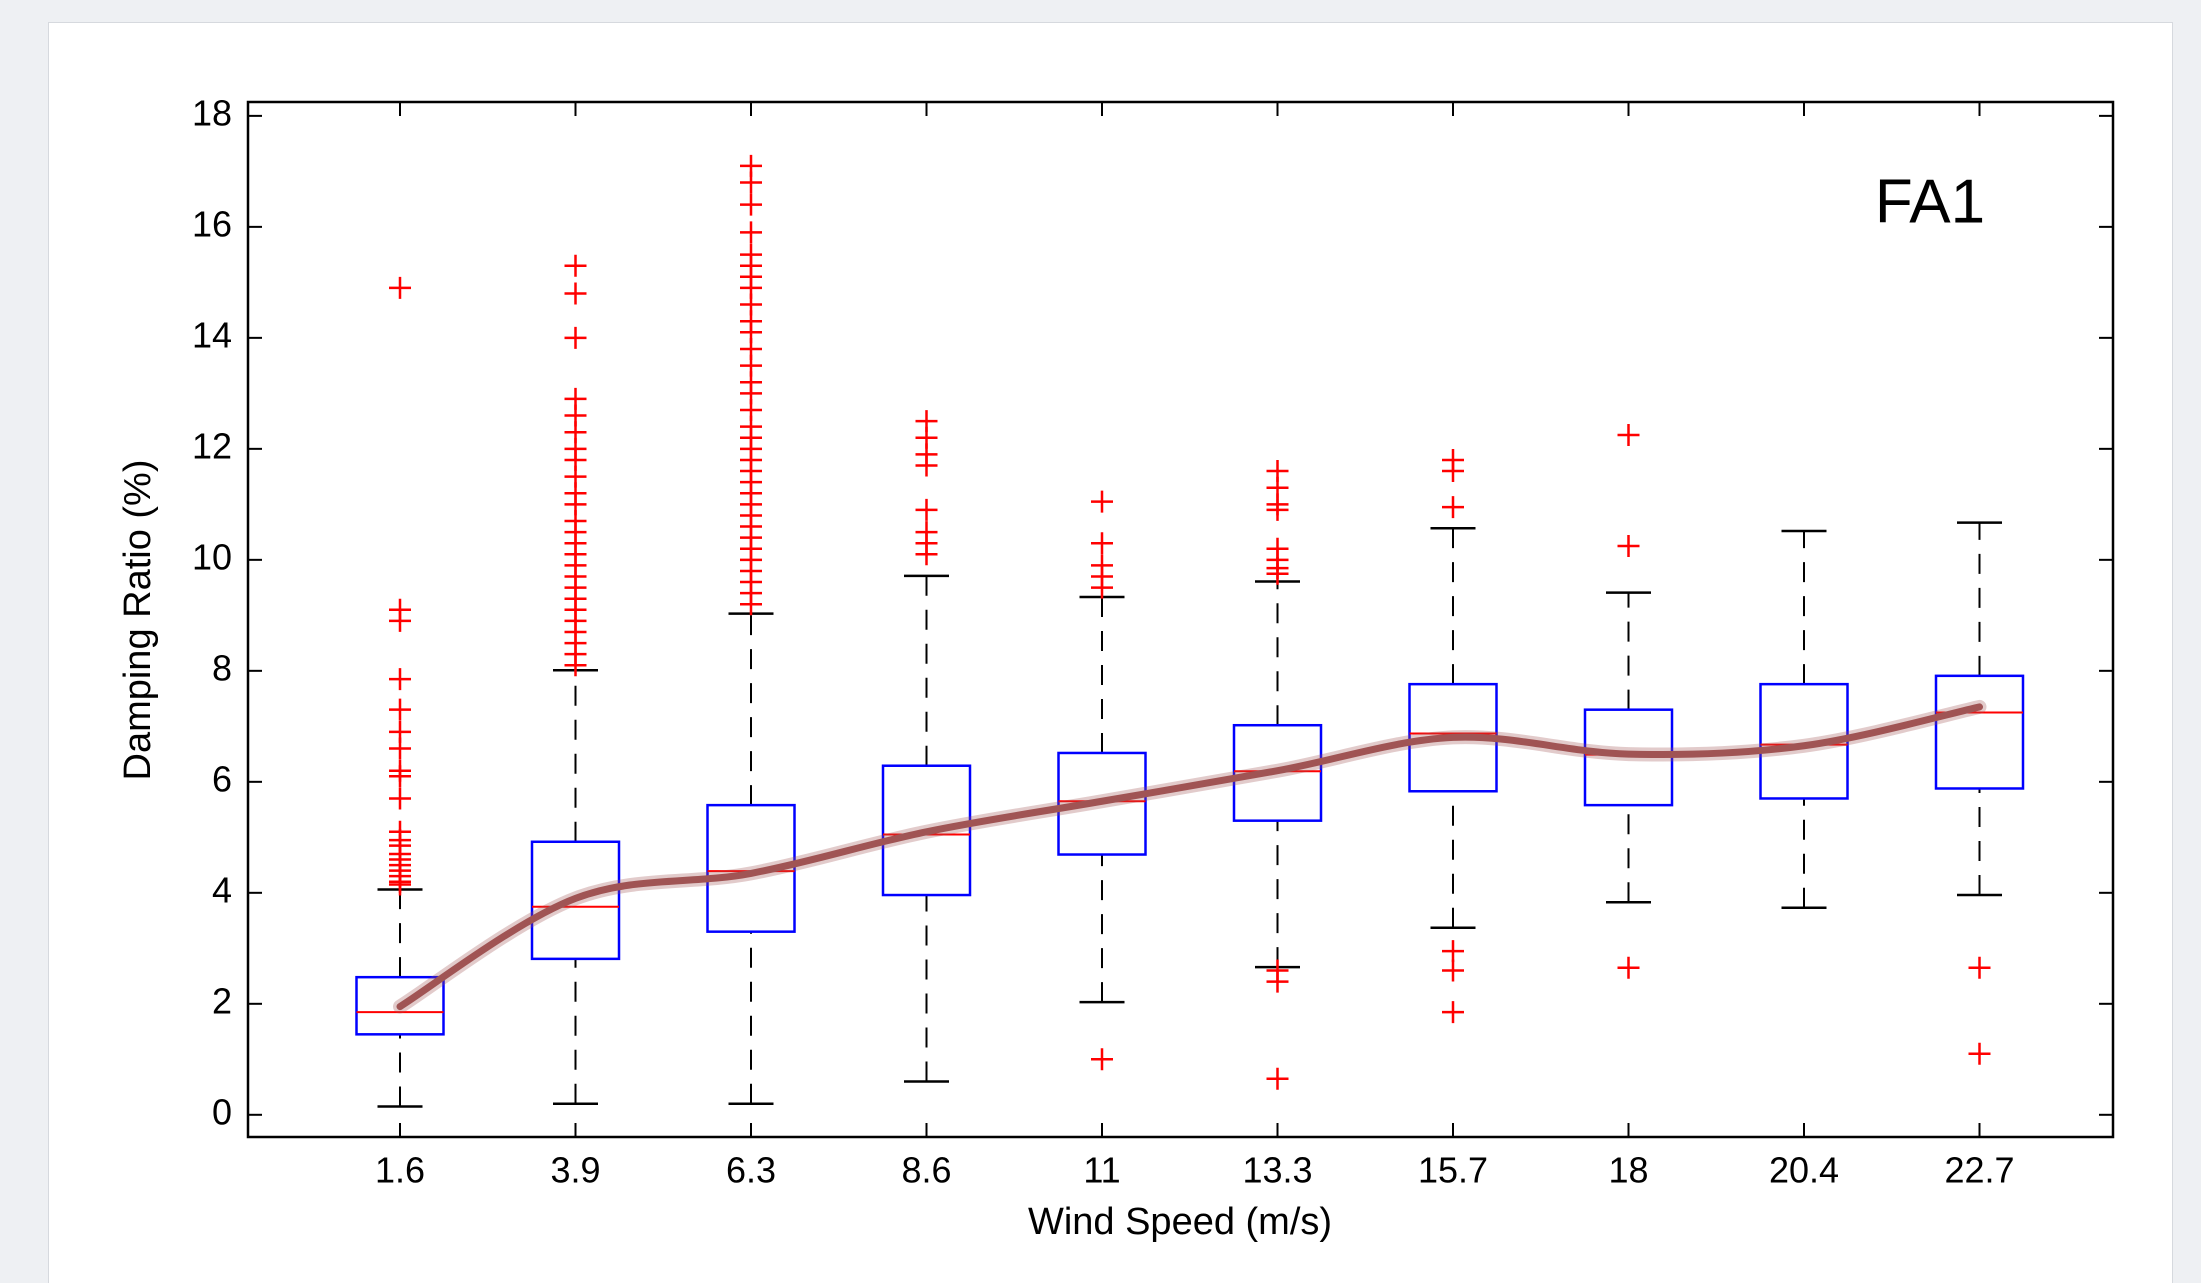  I want to click on y-tick-label: 6, so click(222, 778).